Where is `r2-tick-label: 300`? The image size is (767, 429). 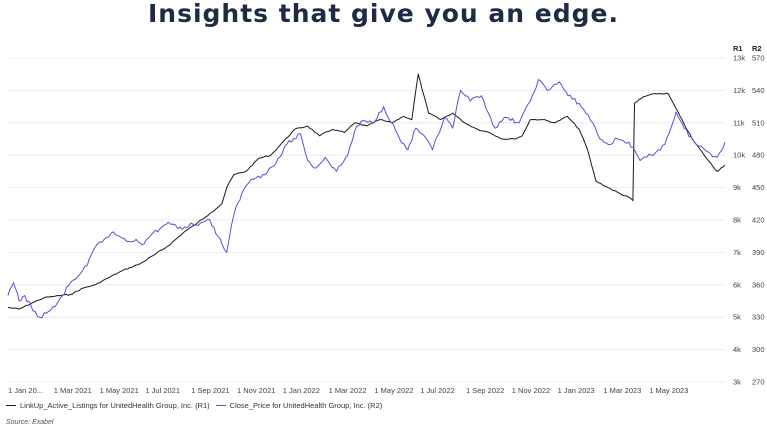 r2-tick-label: 300 is located at coordinates (758, 349).